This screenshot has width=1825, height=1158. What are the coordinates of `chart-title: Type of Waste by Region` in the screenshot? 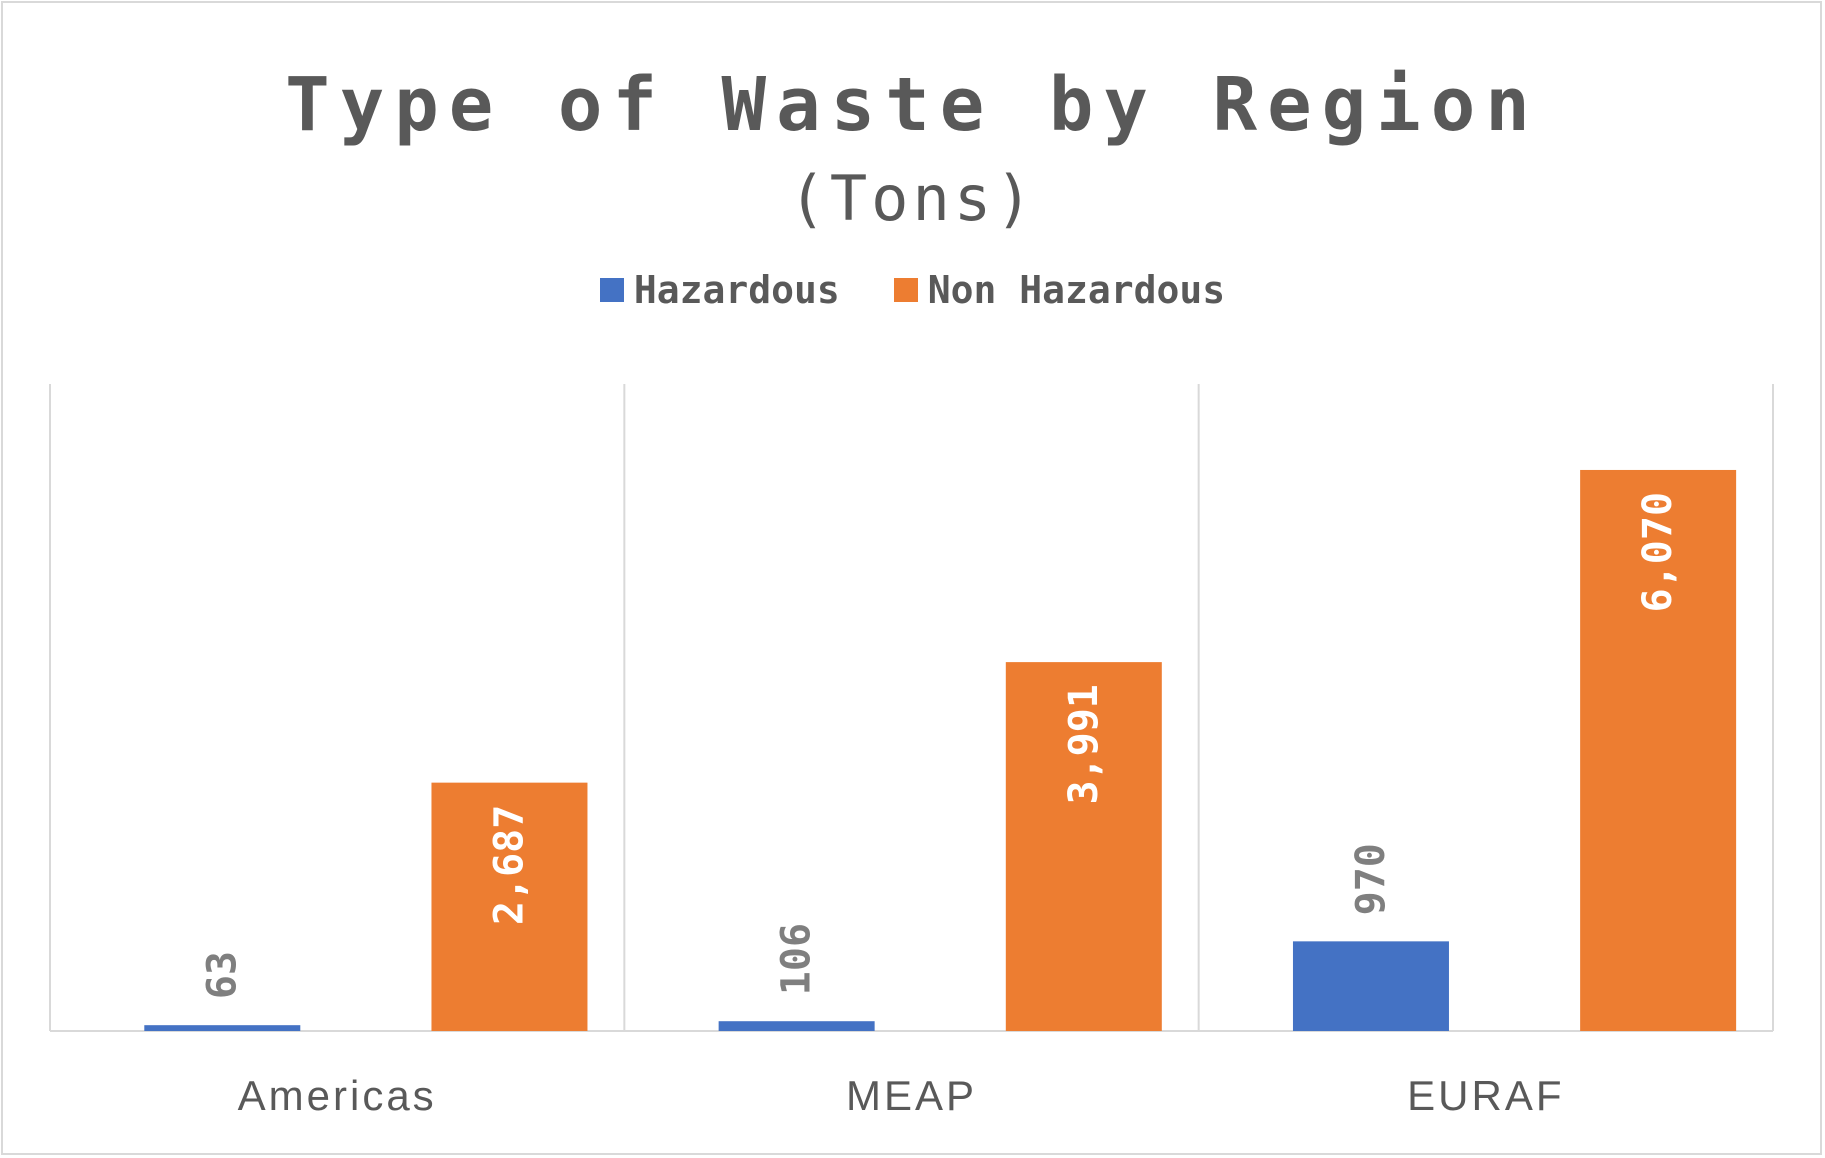 It's located at (912, 105).